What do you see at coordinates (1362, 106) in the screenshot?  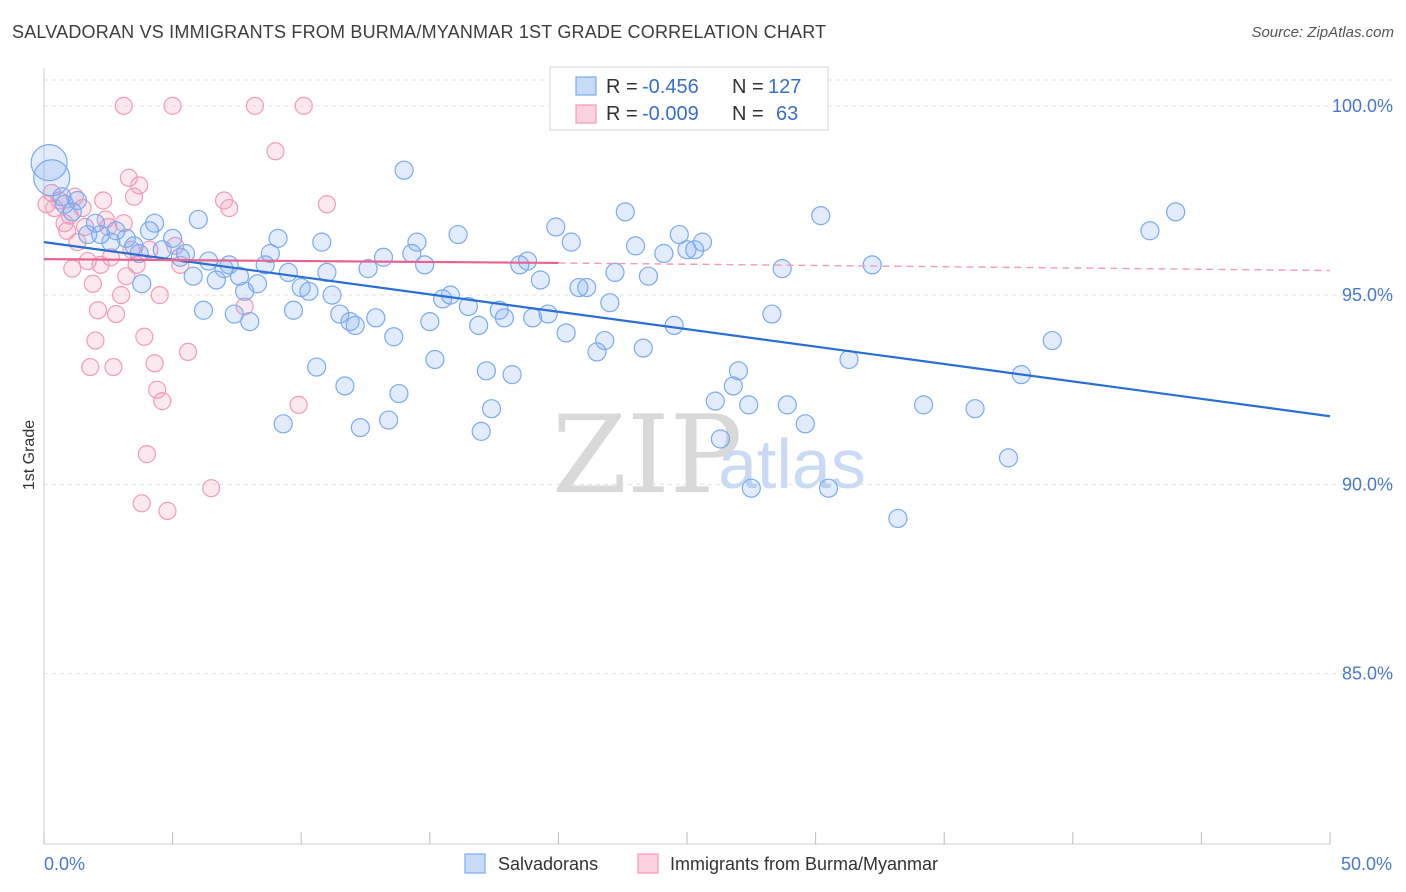 I see `y-tick-label: 100.0%` at bounding box center [1362, 106].